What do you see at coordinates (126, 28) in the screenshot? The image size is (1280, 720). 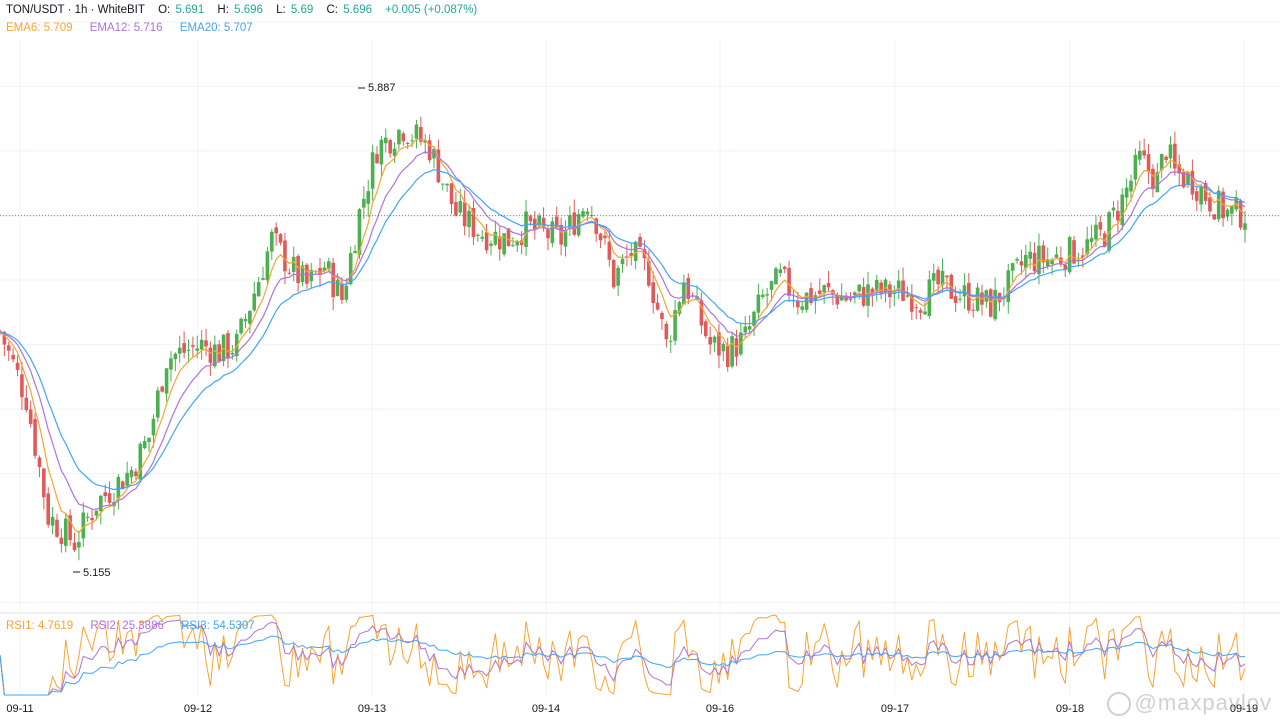 I see `ema12-legend: EMA12: 5.716` at bounding box center [126, 28].